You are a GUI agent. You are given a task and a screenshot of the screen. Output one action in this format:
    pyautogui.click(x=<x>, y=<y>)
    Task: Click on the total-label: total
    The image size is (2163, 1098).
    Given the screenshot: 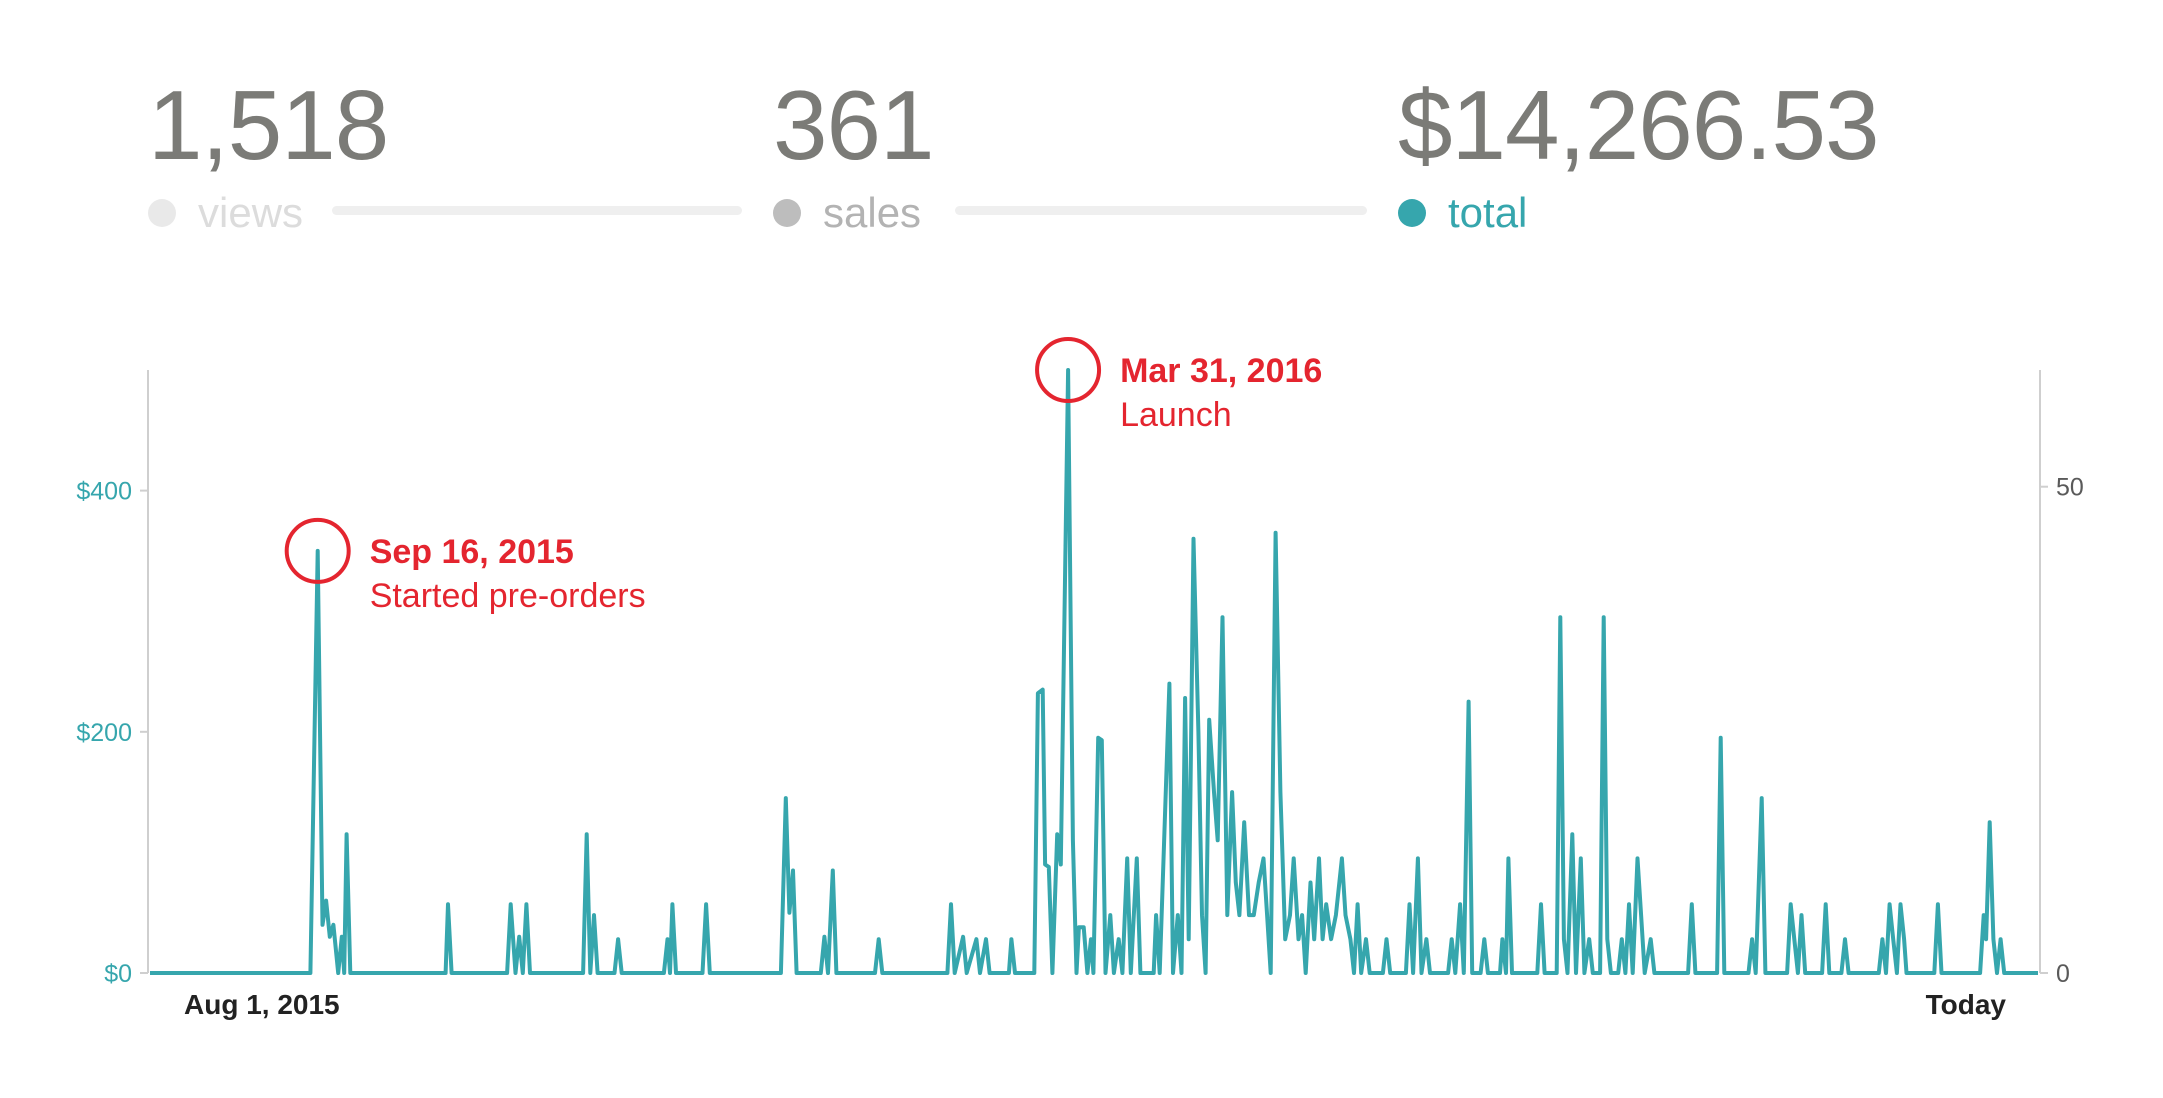 What is the action you would take?
    pyautogui.click(x=1488, y=212)
    